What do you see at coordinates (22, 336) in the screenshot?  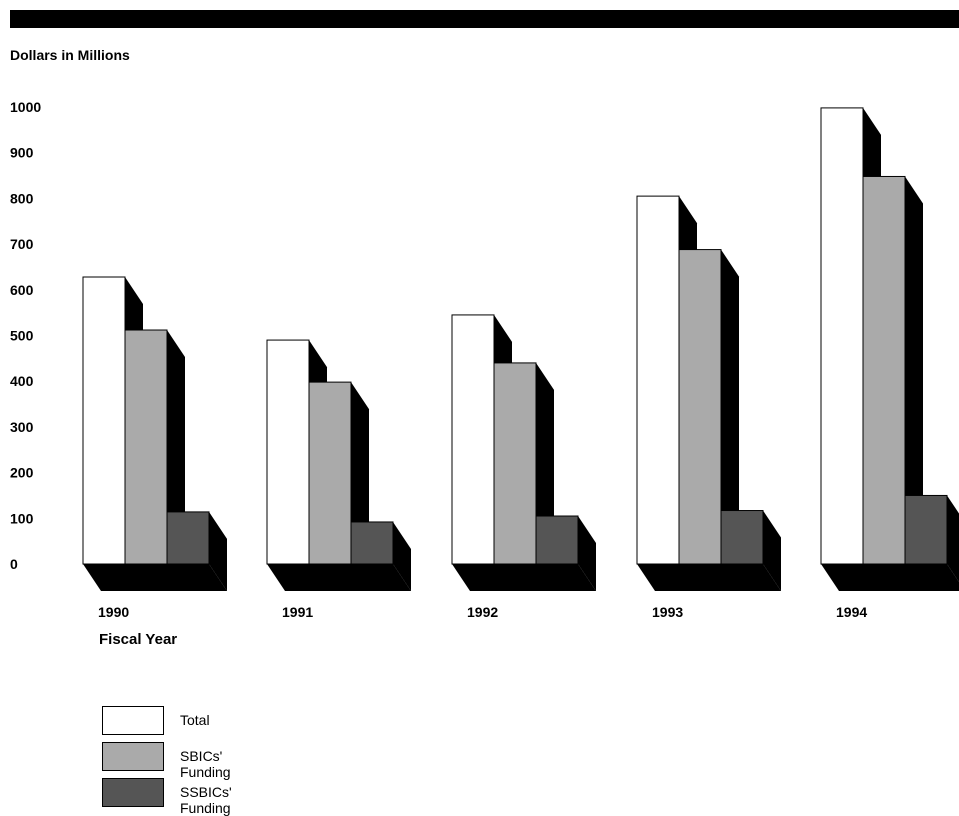 I see `y-tick-label: 500` at bounding box center [22, 336].